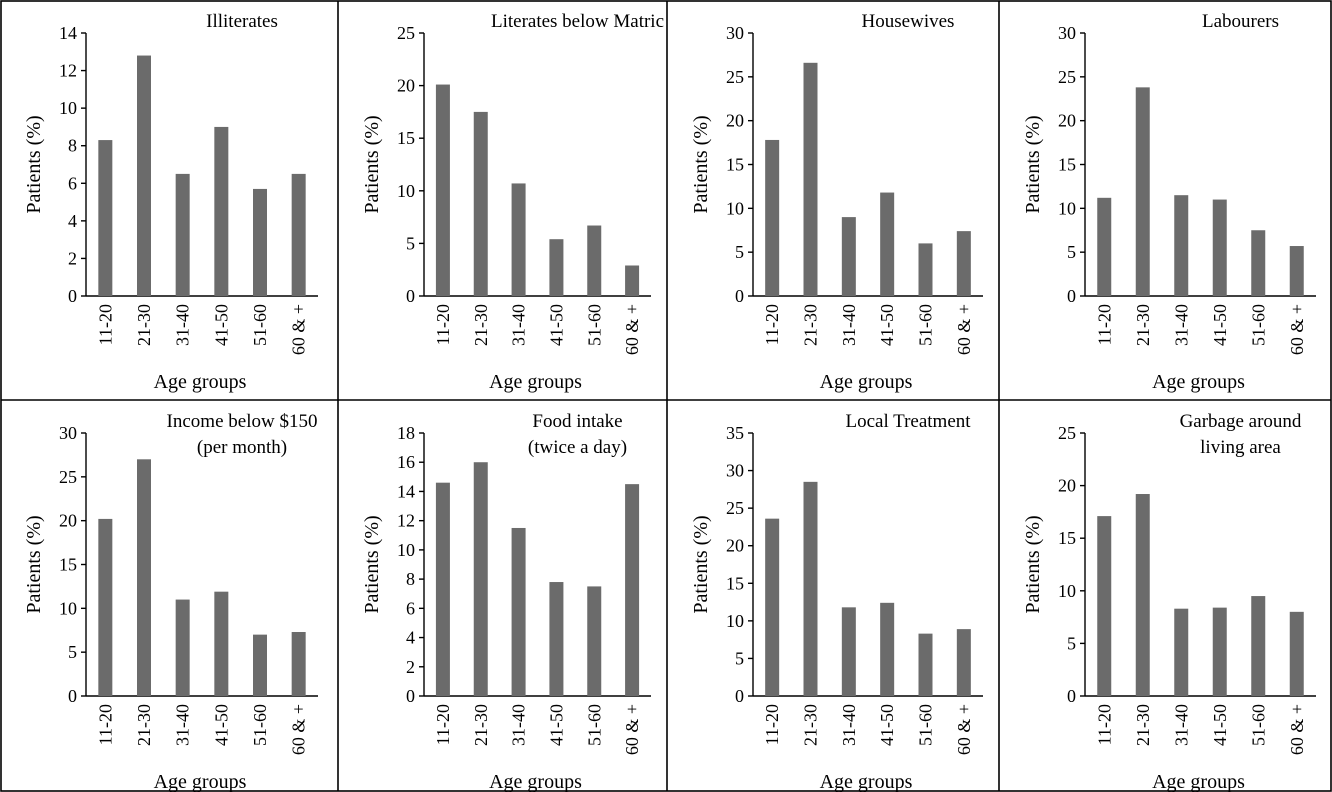 Image resolution: width=1332 pixels, height=792 pixels. I want to click on y-tick-label: 12, so click(406, 521).